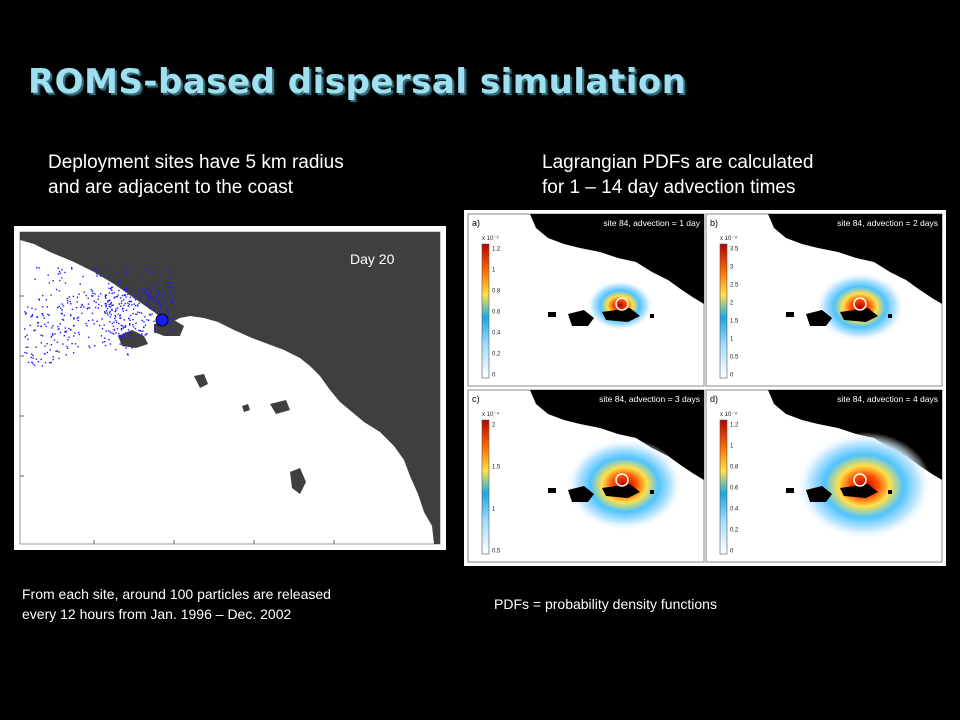  I want to click on colorbar-tick-label: 0.5, so click(496, 552).